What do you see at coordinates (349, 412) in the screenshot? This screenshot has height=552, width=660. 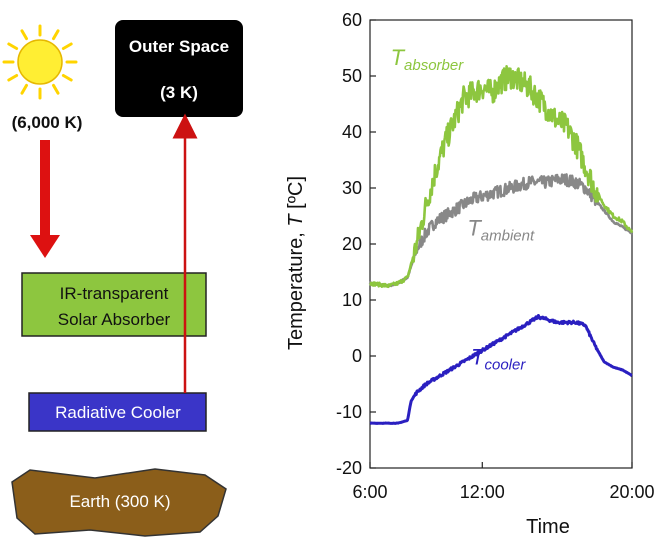 I see `y-tick-label: -10` at bounding box center [349, 412].